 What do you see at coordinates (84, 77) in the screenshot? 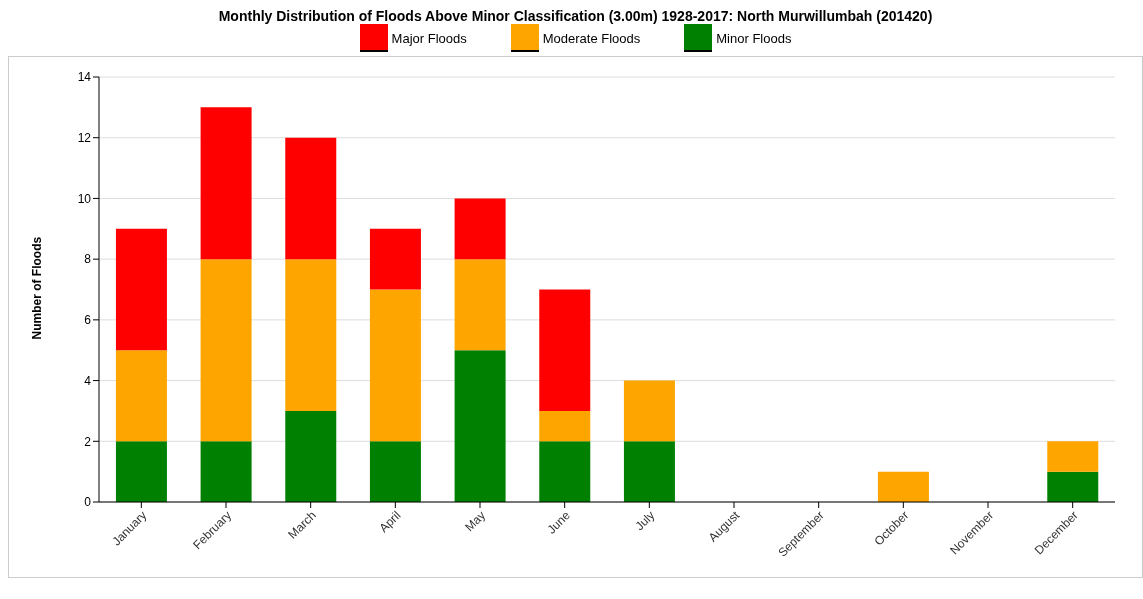
I see `y-tick-label: 14` at bounding box center [84, 77].